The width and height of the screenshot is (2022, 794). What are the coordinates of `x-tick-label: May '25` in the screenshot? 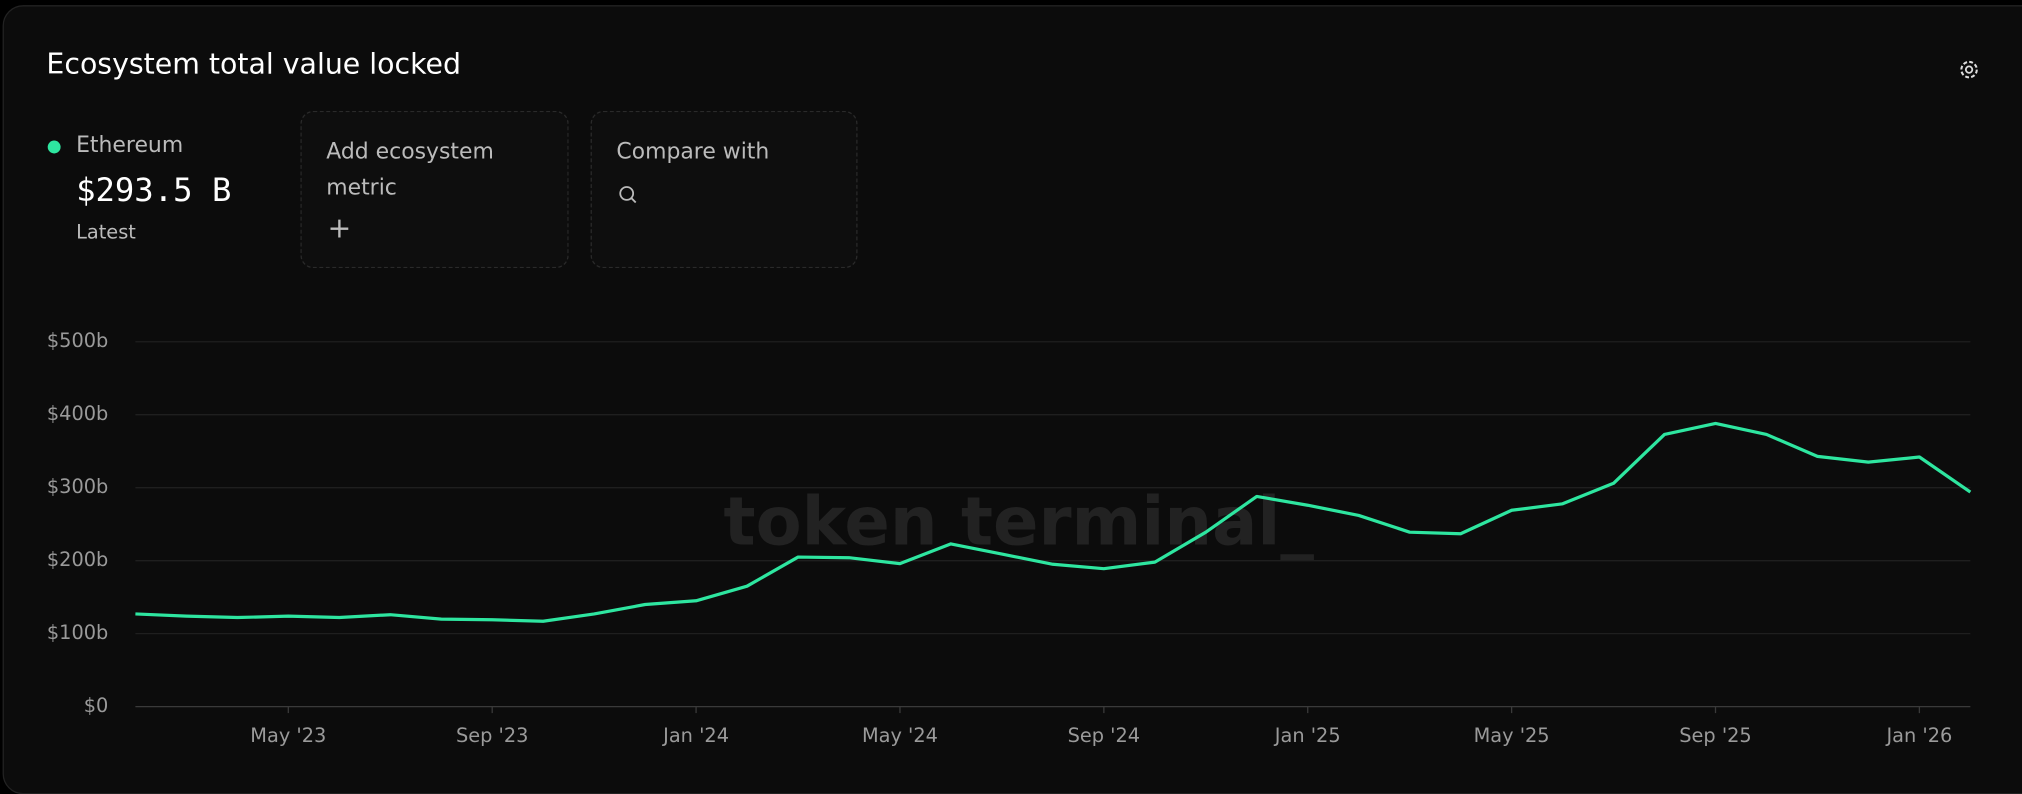 It's located at (1512, 735).